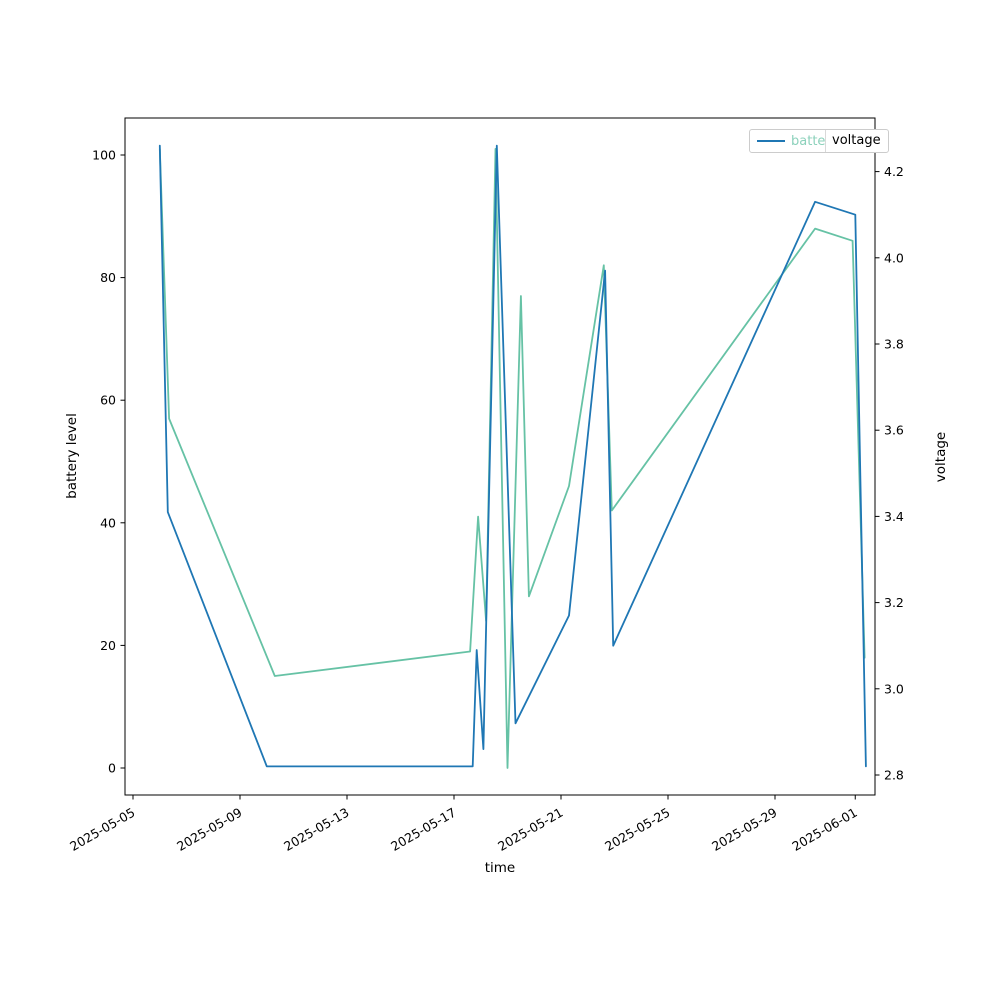  I want to click on x-tick-label: 2025-05-25, so click(637, 829).